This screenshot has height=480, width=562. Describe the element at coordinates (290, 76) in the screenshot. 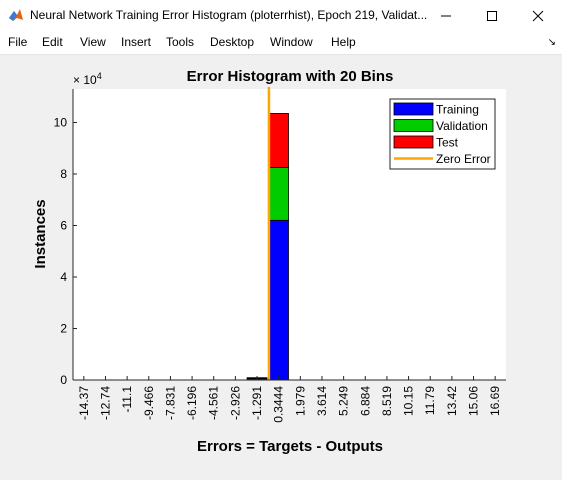

I see `chart-title: Error Histogram with 20 Bins` at that location.